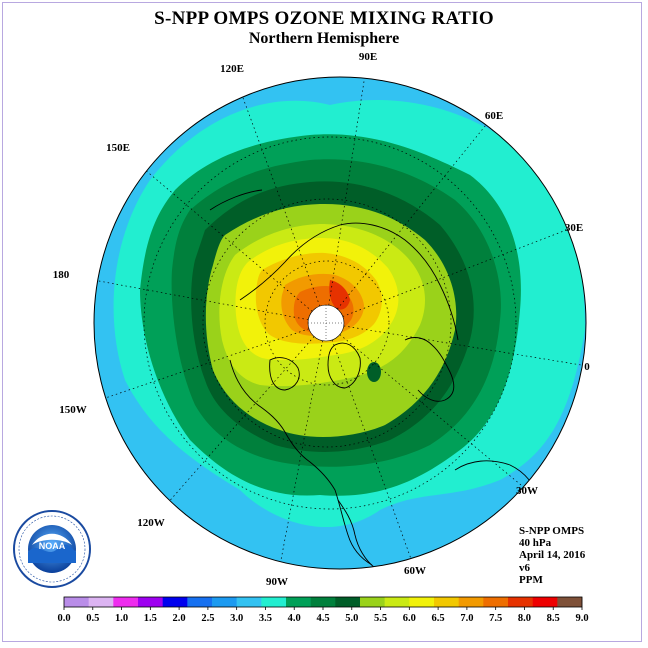  Describe the element at coordinates (524, 618) in the screenshot. I see `color-bar-tick-label: 8.0` at that location.